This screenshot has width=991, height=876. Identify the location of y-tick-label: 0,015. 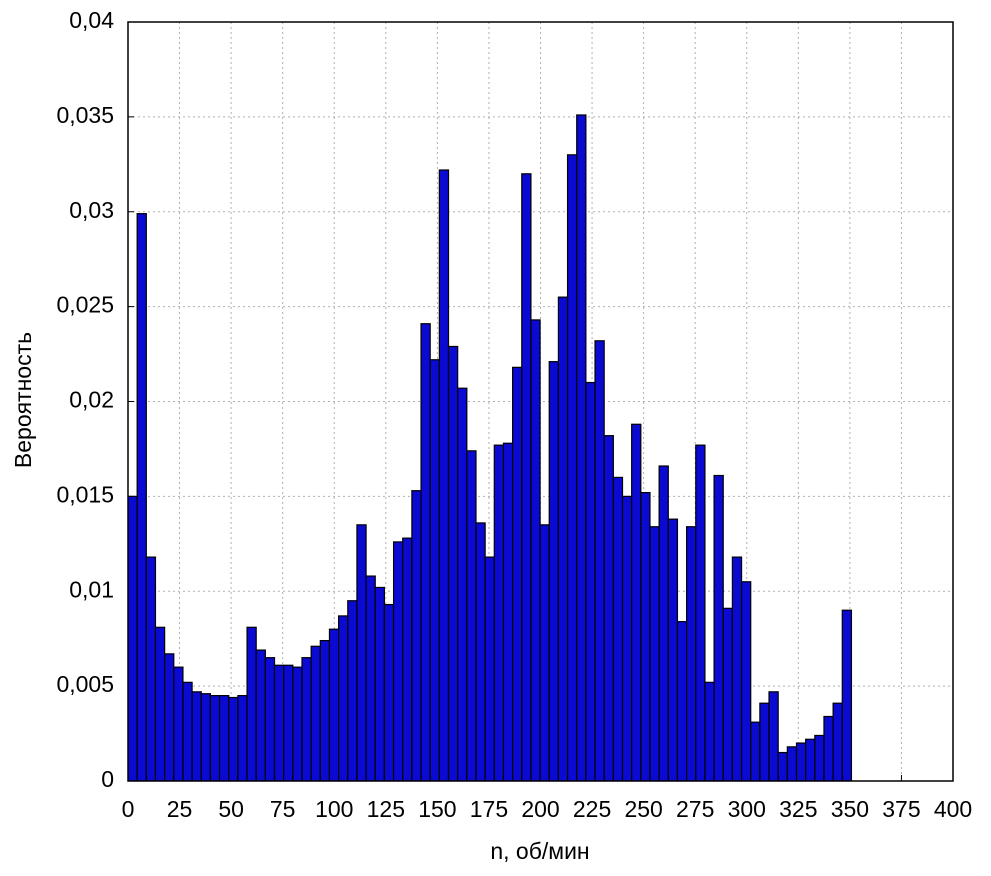
(85, 494).